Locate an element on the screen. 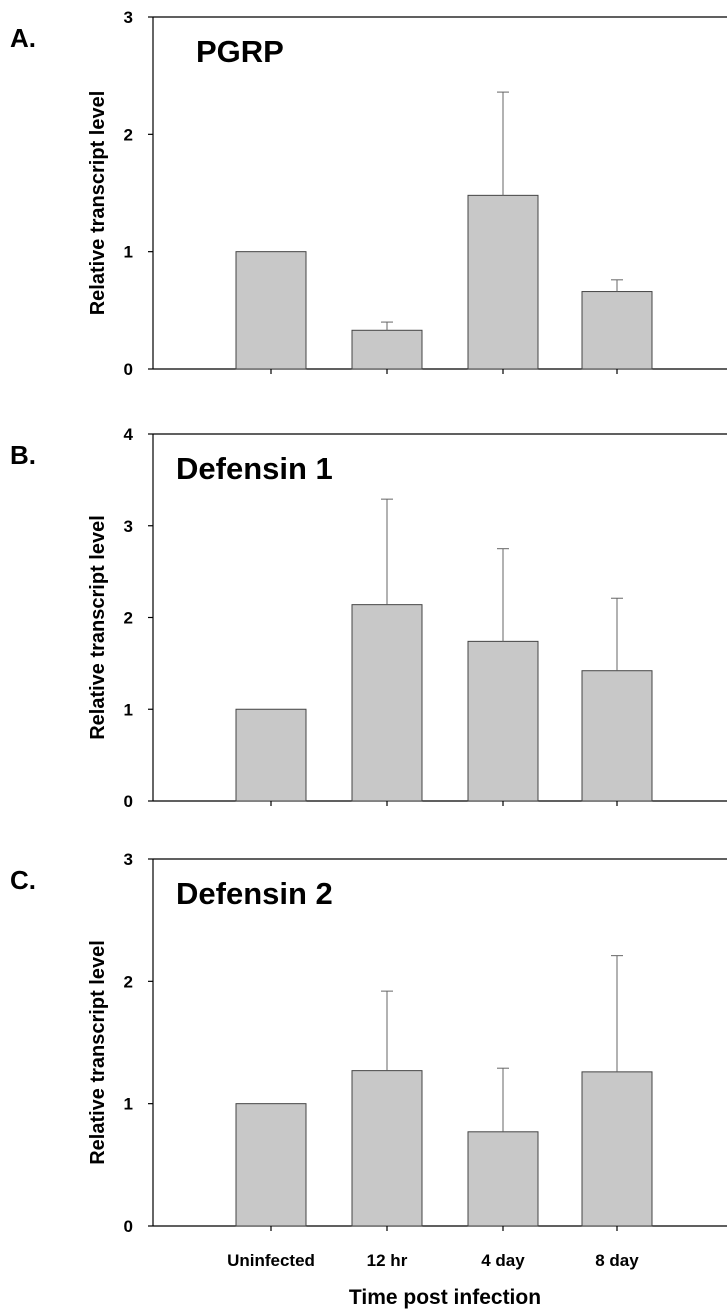 The width and height of the screenshot is (727, 1312). panel-letter: C. is located at coordinates (23, 880).